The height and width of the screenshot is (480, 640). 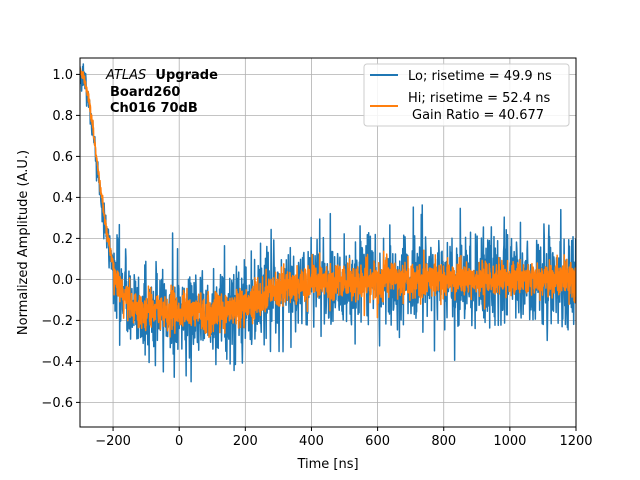 I want to click on y-tick-label: 1.0, so click(x=62, y=75).